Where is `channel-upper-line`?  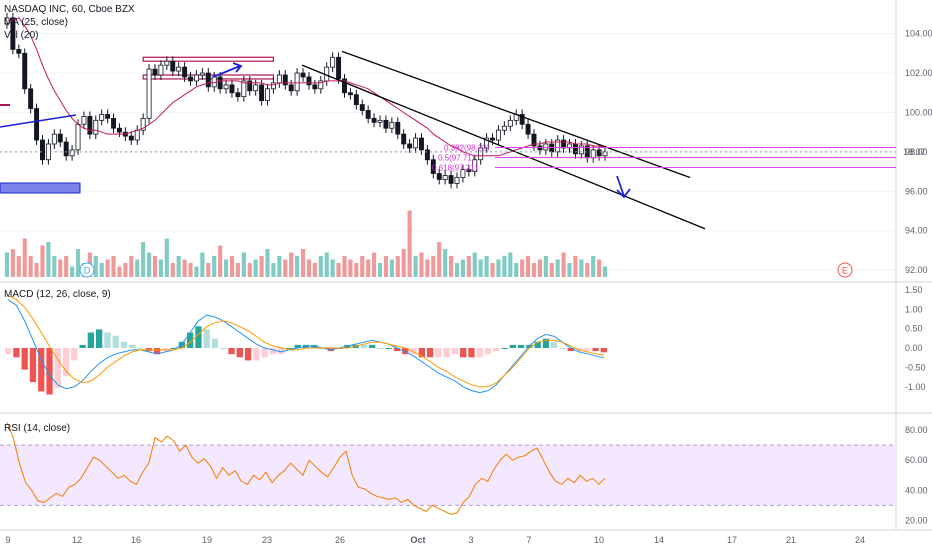
channel-upper-line is located at coordinates (516, 114).